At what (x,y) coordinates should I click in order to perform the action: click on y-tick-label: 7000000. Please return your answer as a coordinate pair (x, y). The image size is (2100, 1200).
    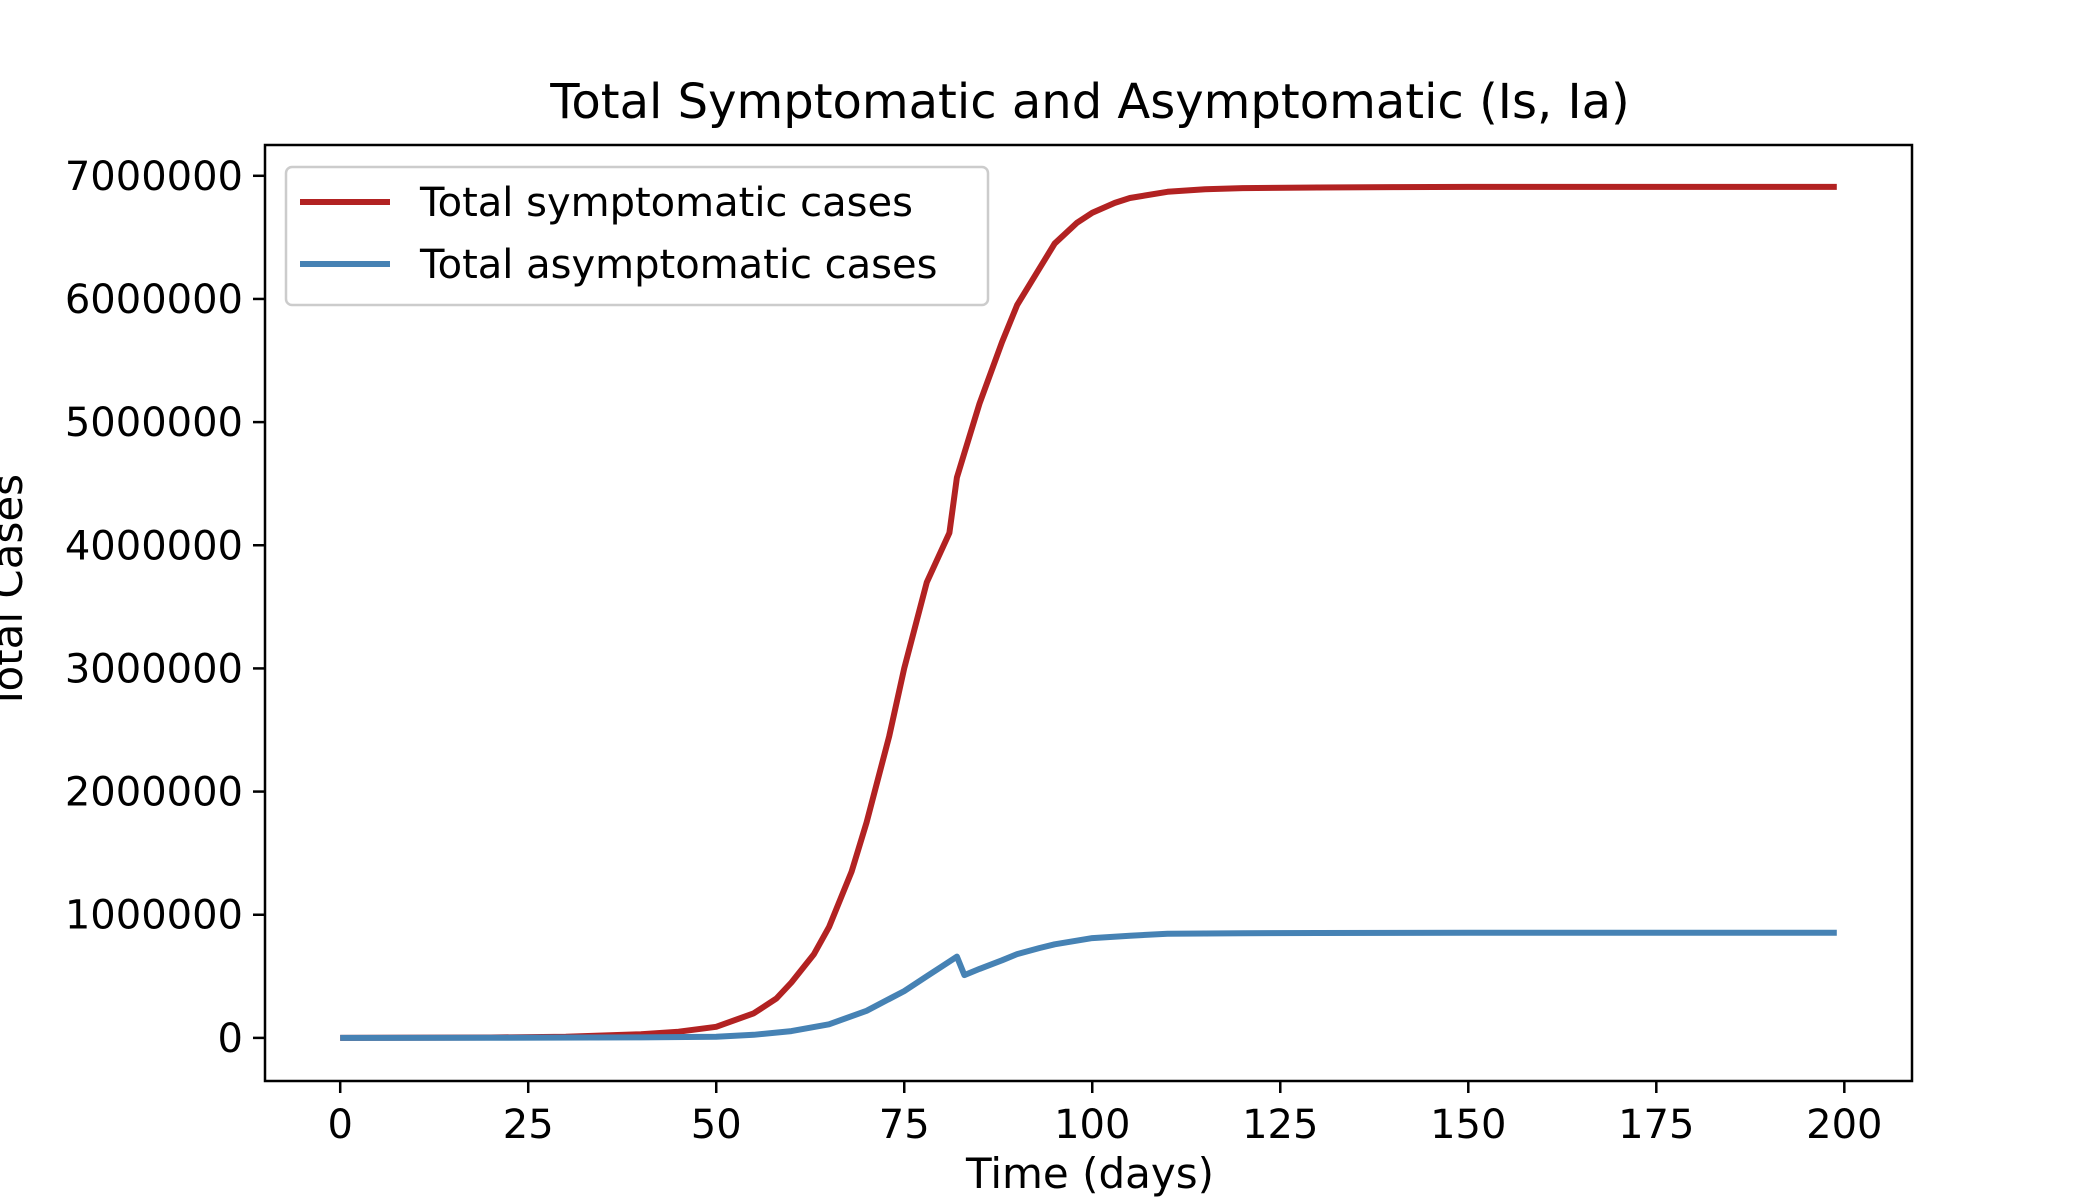
    Looking at the image, I should click on (154, 177).